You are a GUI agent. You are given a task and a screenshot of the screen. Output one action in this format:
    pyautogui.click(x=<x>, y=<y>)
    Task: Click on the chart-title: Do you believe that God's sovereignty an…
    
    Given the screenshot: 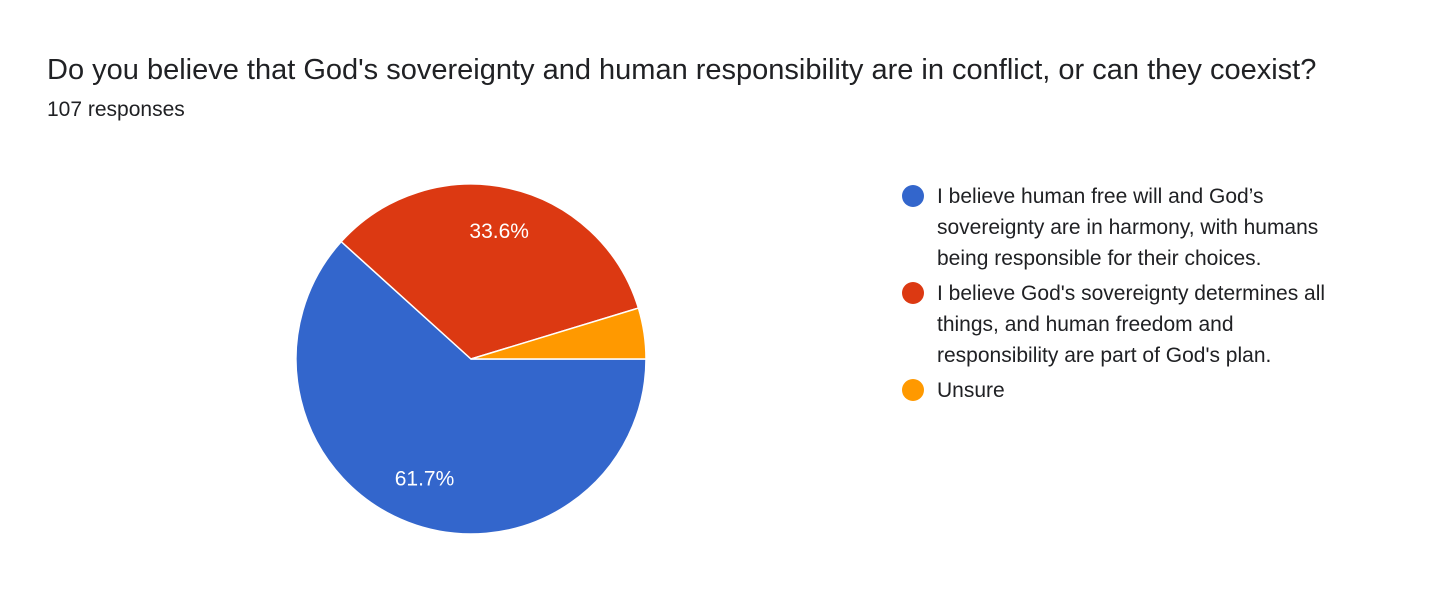 What is the action you would take?
    pyautogui.click(x=682, y=70)
    